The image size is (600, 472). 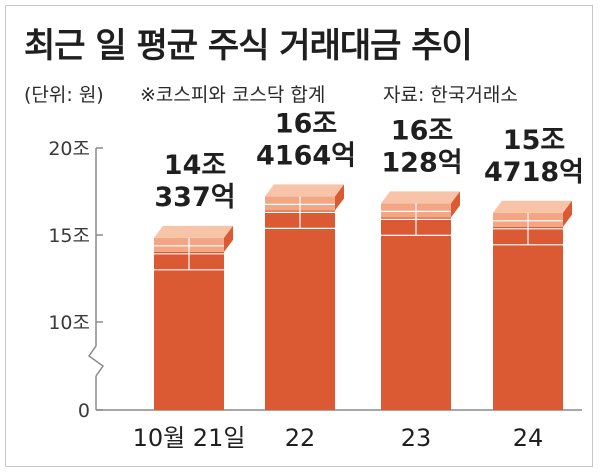 What do you see at coordinates (300, 438) in the screenshot?
I see `x-category-label: 22` at bounding box center [300, 438].